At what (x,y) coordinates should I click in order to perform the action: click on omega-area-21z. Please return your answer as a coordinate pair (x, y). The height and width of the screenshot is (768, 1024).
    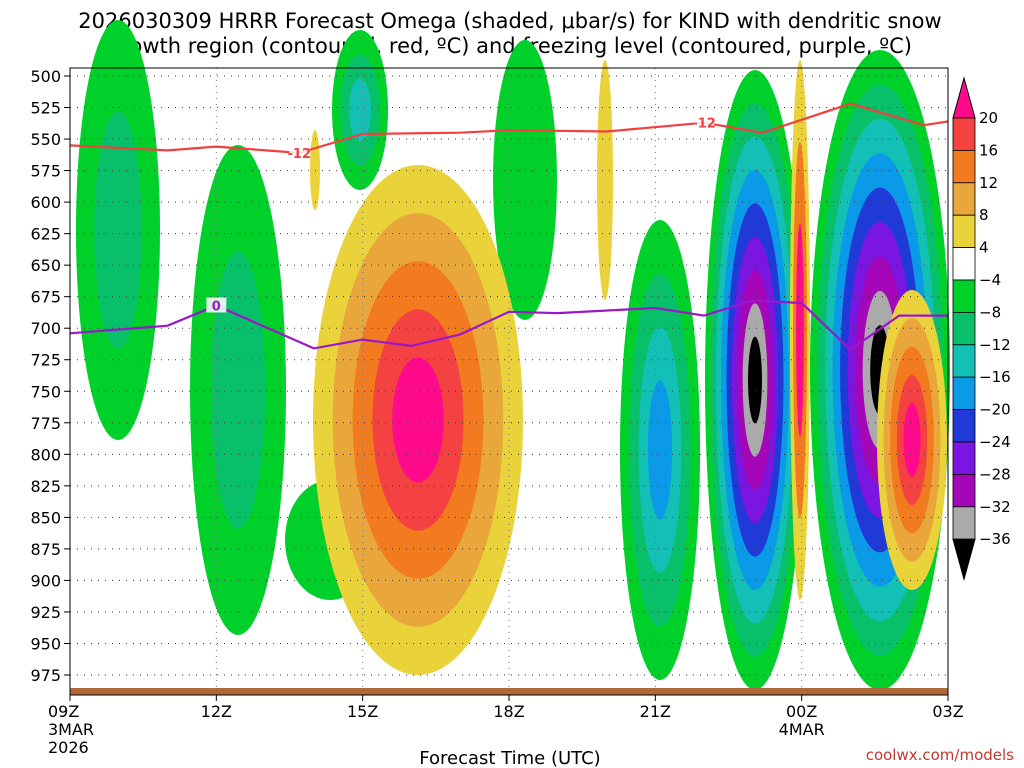
    Looking at the image, I should click on (660, 450).